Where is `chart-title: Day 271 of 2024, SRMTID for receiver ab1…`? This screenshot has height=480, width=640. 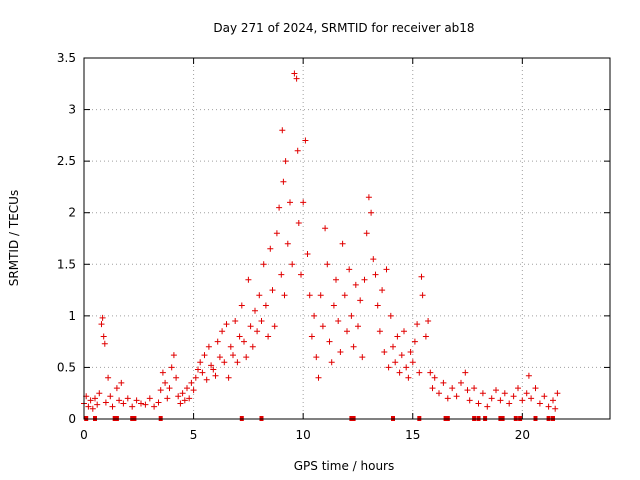
chart-title: Day 271 of 2024, SRMTID for receiver ab1… is located at coordinates (343, 28).